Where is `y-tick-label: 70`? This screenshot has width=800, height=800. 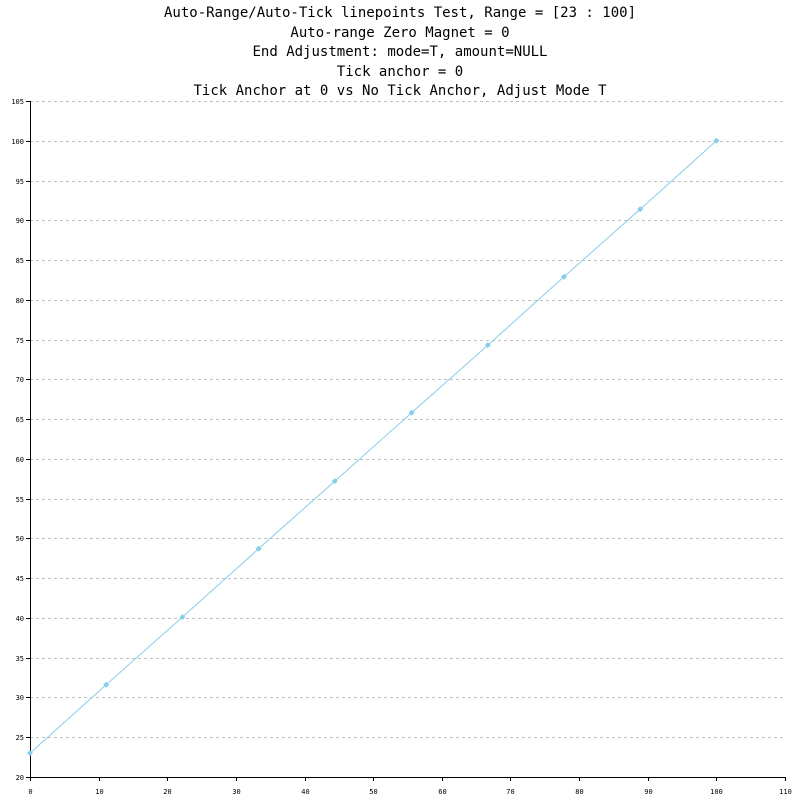 y-tick-label: 70 is located at coordinates (20, 380).